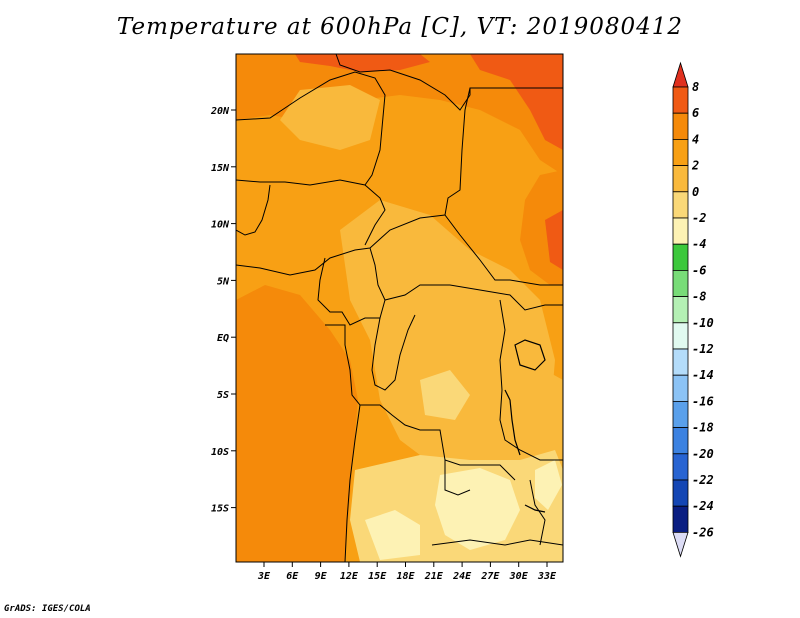  What do you see at coordinates (699, 270) in the screenshot?
I see `colorbar-label: -6` at bounding box center [699, 270].